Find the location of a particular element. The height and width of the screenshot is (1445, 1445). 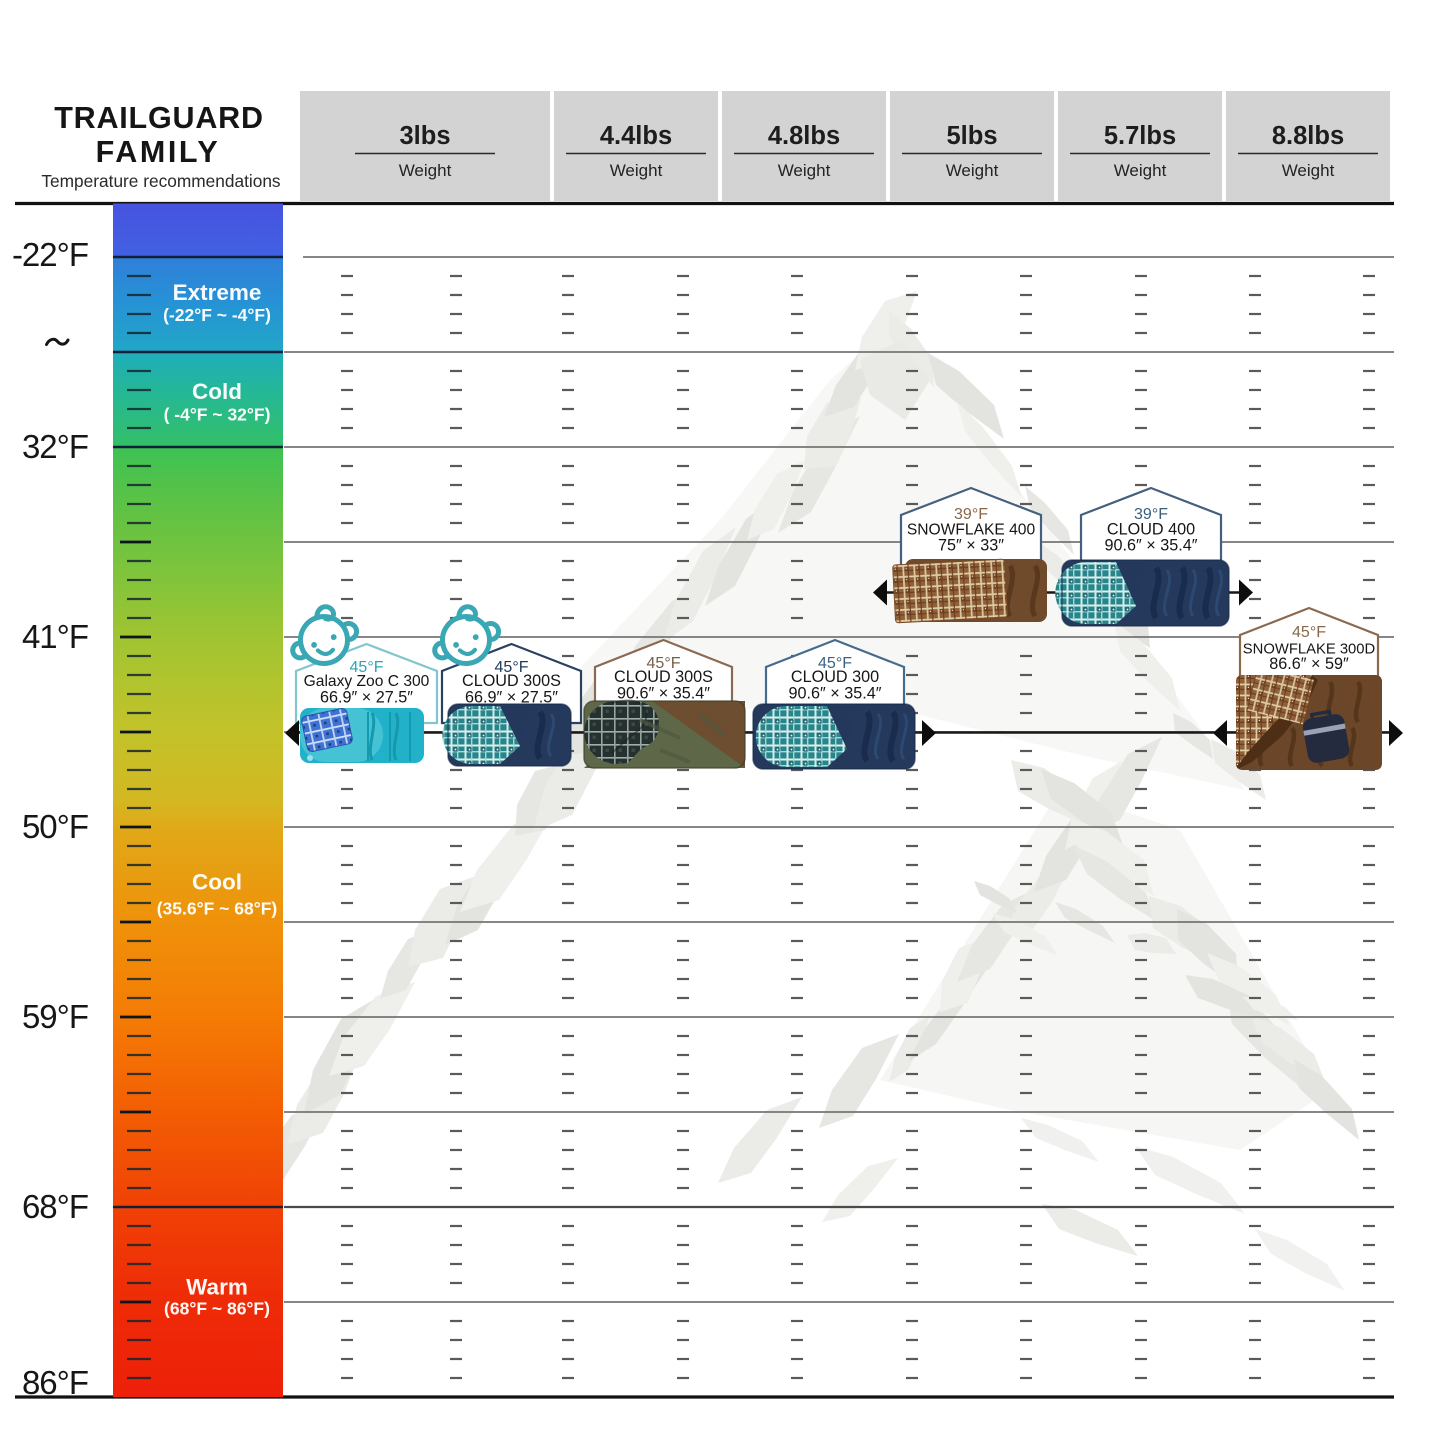

svg-text: Extreme is located at coordinates (217, 292).